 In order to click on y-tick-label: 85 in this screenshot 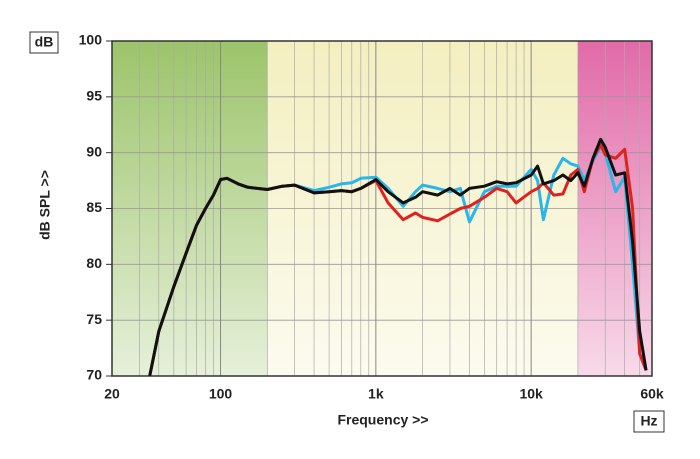, I will do `click(94, 207)`.